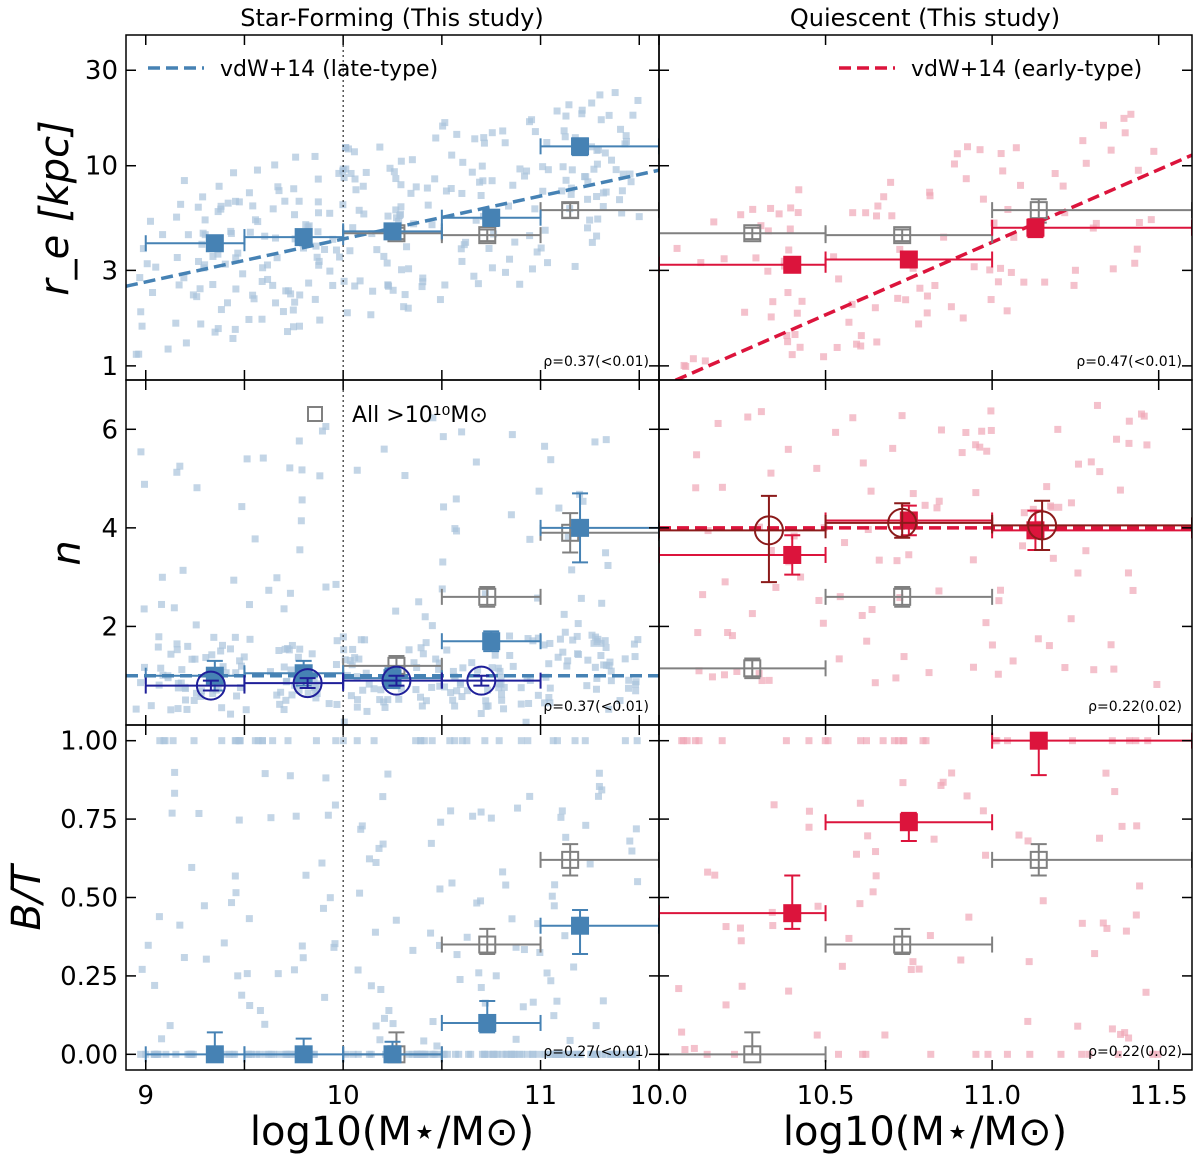  What do you see at coordinates (392, 1052) in the screenshot?
I see `binned-median-point` at bounding box center [392, 1052].